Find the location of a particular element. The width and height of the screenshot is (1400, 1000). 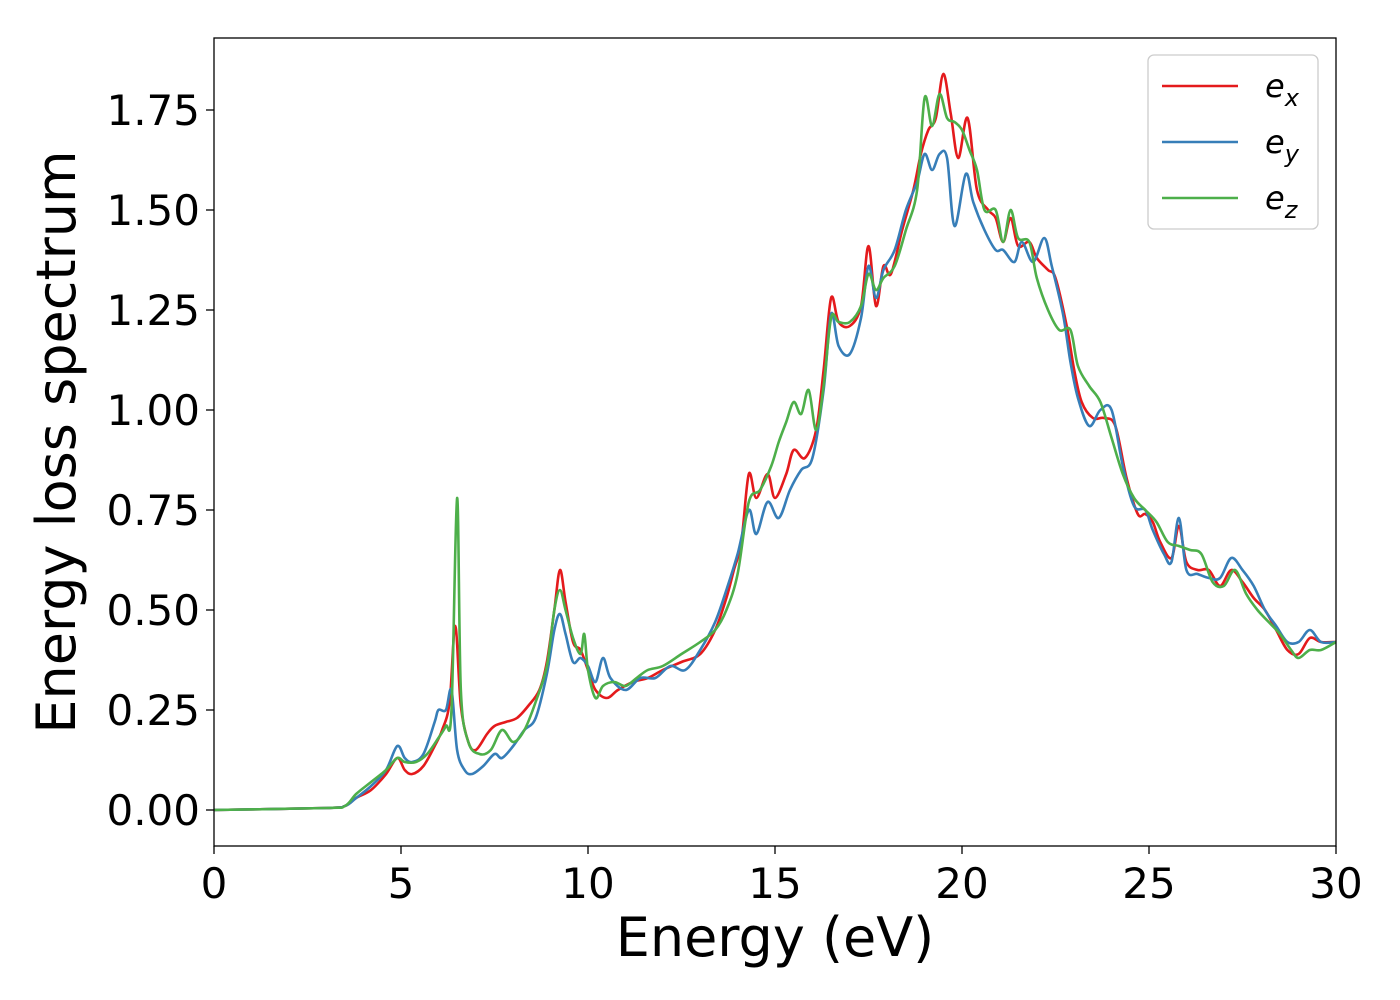

x-axis: 0 5 10 15 20 25 30 is located at coordinates (782, 877).